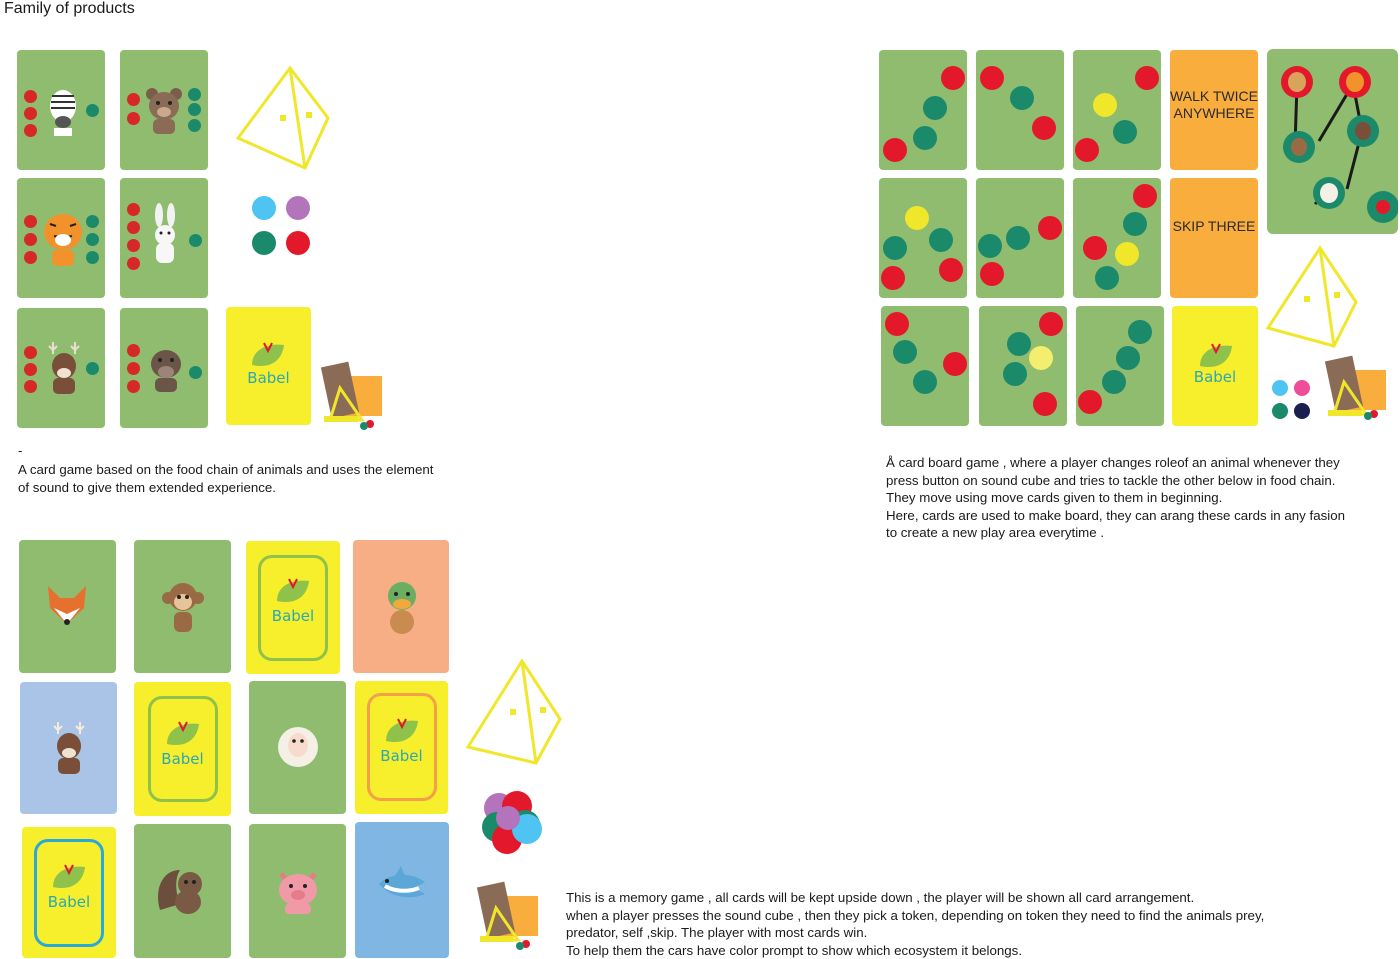 The image size is (1400, 959). Describe the element at coordinates (1302, 411) in the screenshot. I see `token-navy` at that location.